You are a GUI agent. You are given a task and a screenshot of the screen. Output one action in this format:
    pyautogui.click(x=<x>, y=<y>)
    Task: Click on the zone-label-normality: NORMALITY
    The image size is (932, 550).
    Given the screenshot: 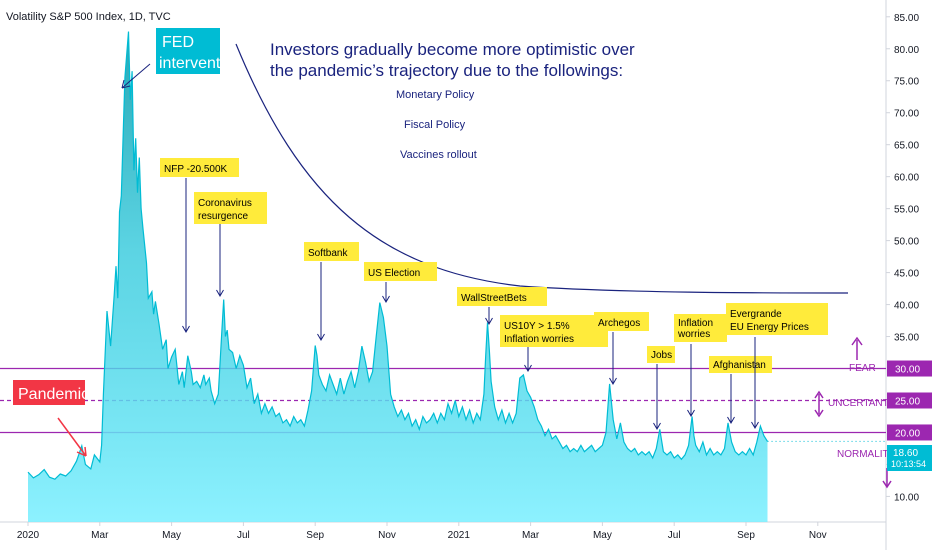 What is the action you would take?
    pyautogui.click(x=866, y=454)
    